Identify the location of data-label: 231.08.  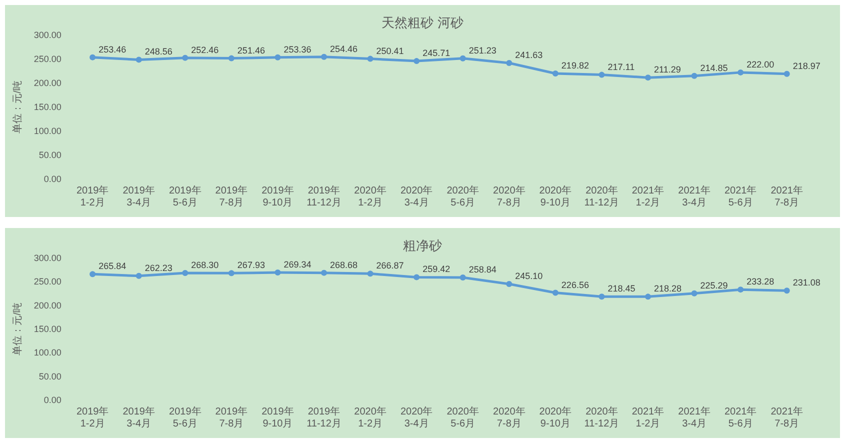
(806, 283).